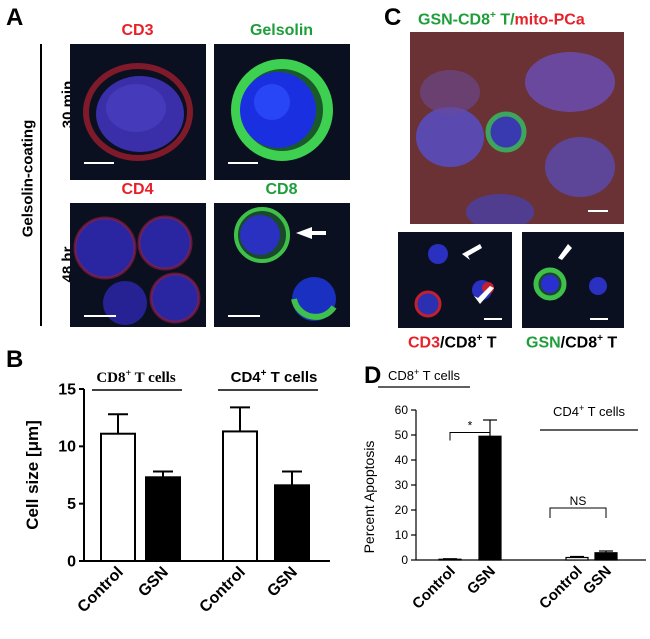  I want to click on title-sup: +, so click(493, 15).